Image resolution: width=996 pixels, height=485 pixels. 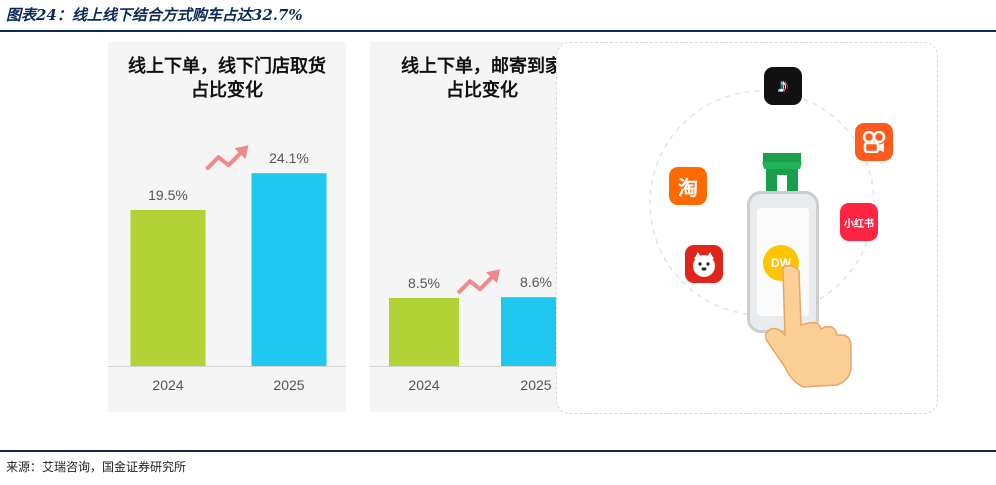 I want to click on taobao-glyph: 淘, so click(x=688, y=188).